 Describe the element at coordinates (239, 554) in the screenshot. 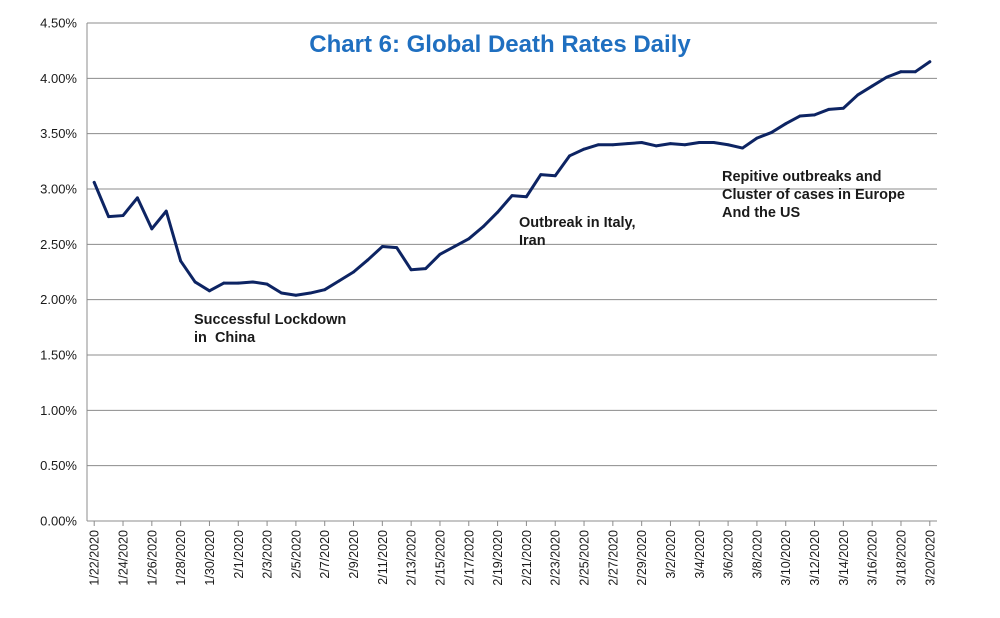

I see `x-tick-label: 2/1/2020` at that location.